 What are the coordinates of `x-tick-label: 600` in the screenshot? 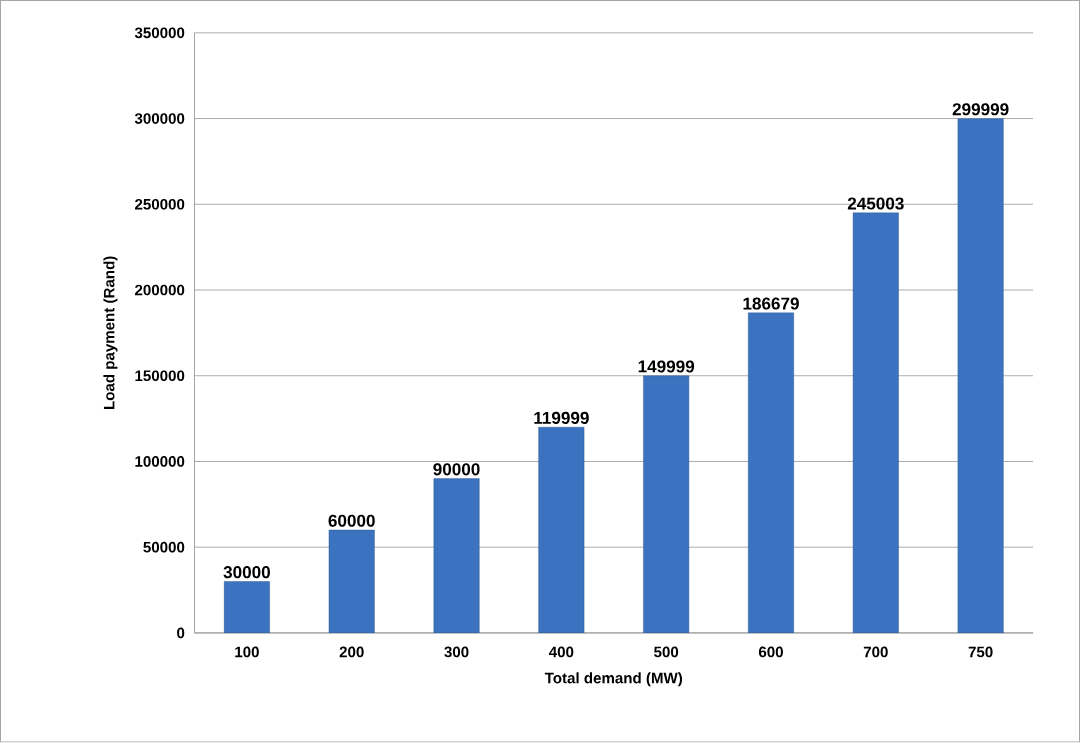 It's located at (770, 652).